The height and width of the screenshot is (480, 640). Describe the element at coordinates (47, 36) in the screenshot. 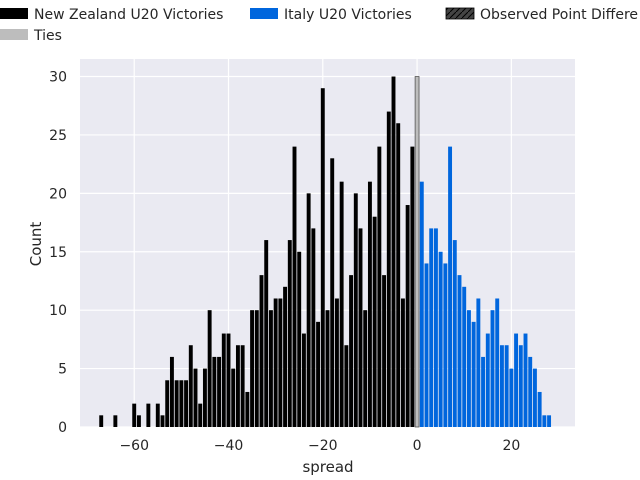

I see `legend-label: Ties` at that location.